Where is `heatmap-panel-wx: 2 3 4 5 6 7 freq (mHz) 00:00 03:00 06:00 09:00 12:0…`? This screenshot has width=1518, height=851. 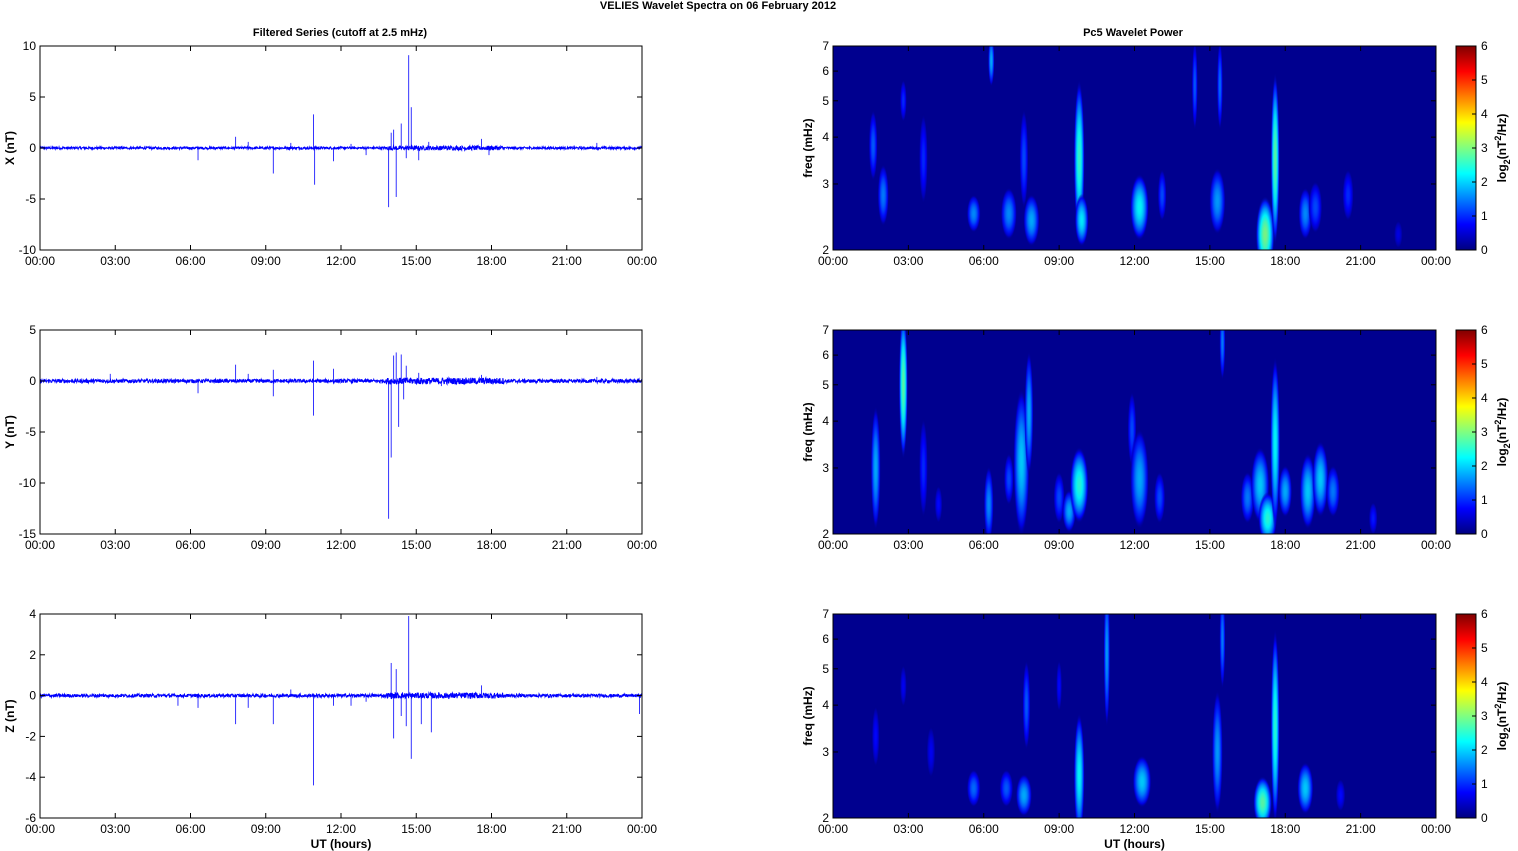 heatmap-panel-wx: 2 3 4 5 6 7 freq (mHz) 00:00 03:00 06:00 09:00 12:0… is located at coordinates (1126, 153).